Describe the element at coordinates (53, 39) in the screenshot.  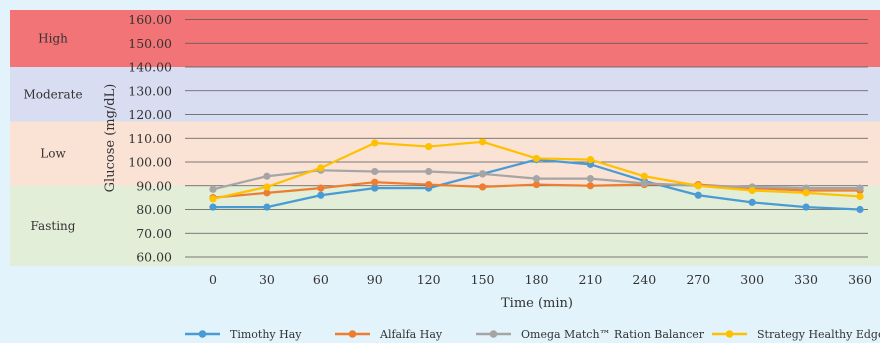
I see `zone-label-high: High` at that location.